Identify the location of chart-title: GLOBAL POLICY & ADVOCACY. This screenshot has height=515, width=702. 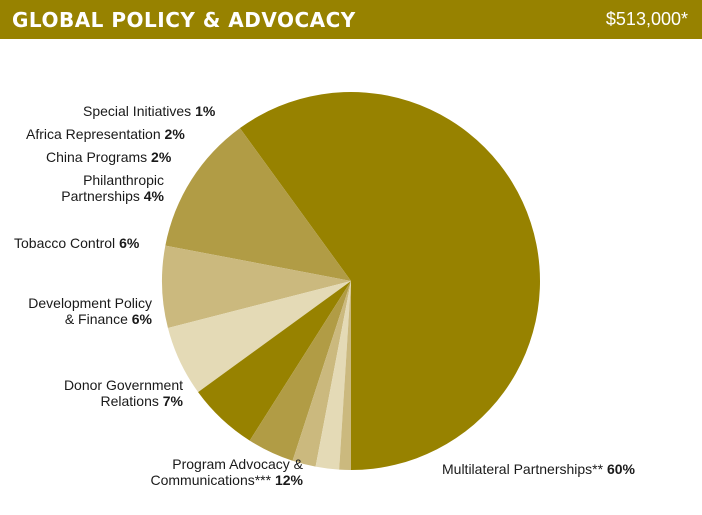
(184, 20).